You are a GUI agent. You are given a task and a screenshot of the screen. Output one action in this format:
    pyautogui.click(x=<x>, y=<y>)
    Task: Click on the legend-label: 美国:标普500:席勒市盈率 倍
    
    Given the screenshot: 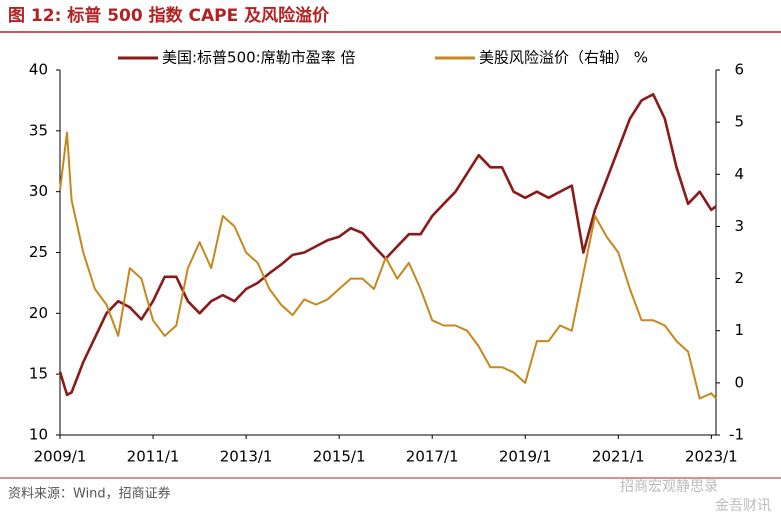 What is the action you would take?
    pyautogui.click(x=259, y=58)
    